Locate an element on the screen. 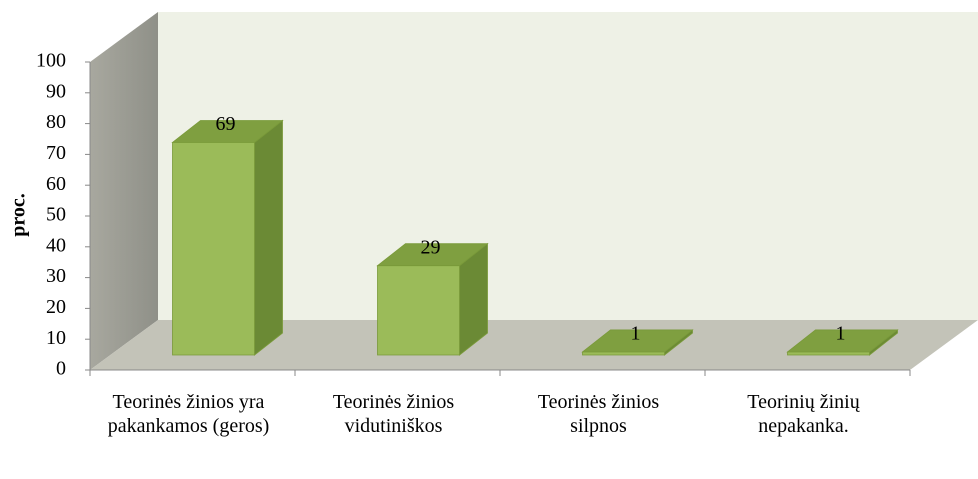 The width and height of the screenshot is (978, 479). data-label: 69 is located at coordinates (226, 124).